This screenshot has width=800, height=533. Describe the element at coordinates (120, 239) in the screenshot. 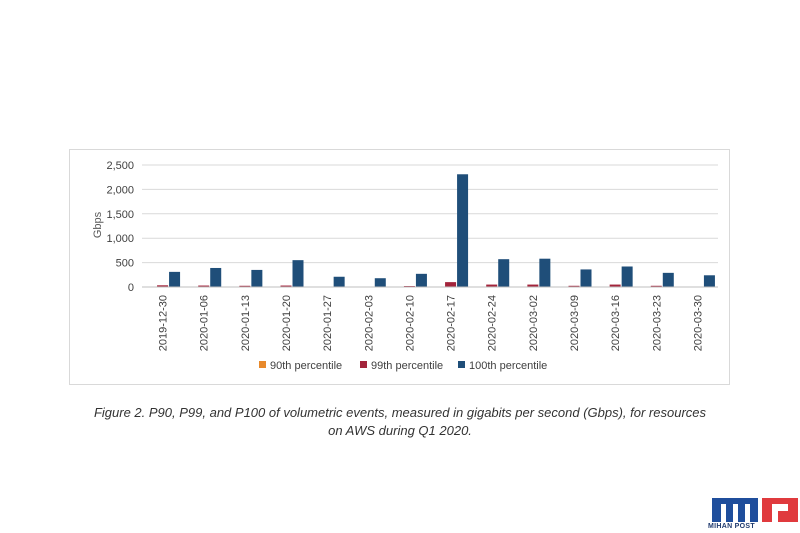

I see `y-tick-label: 1,000` at that location.